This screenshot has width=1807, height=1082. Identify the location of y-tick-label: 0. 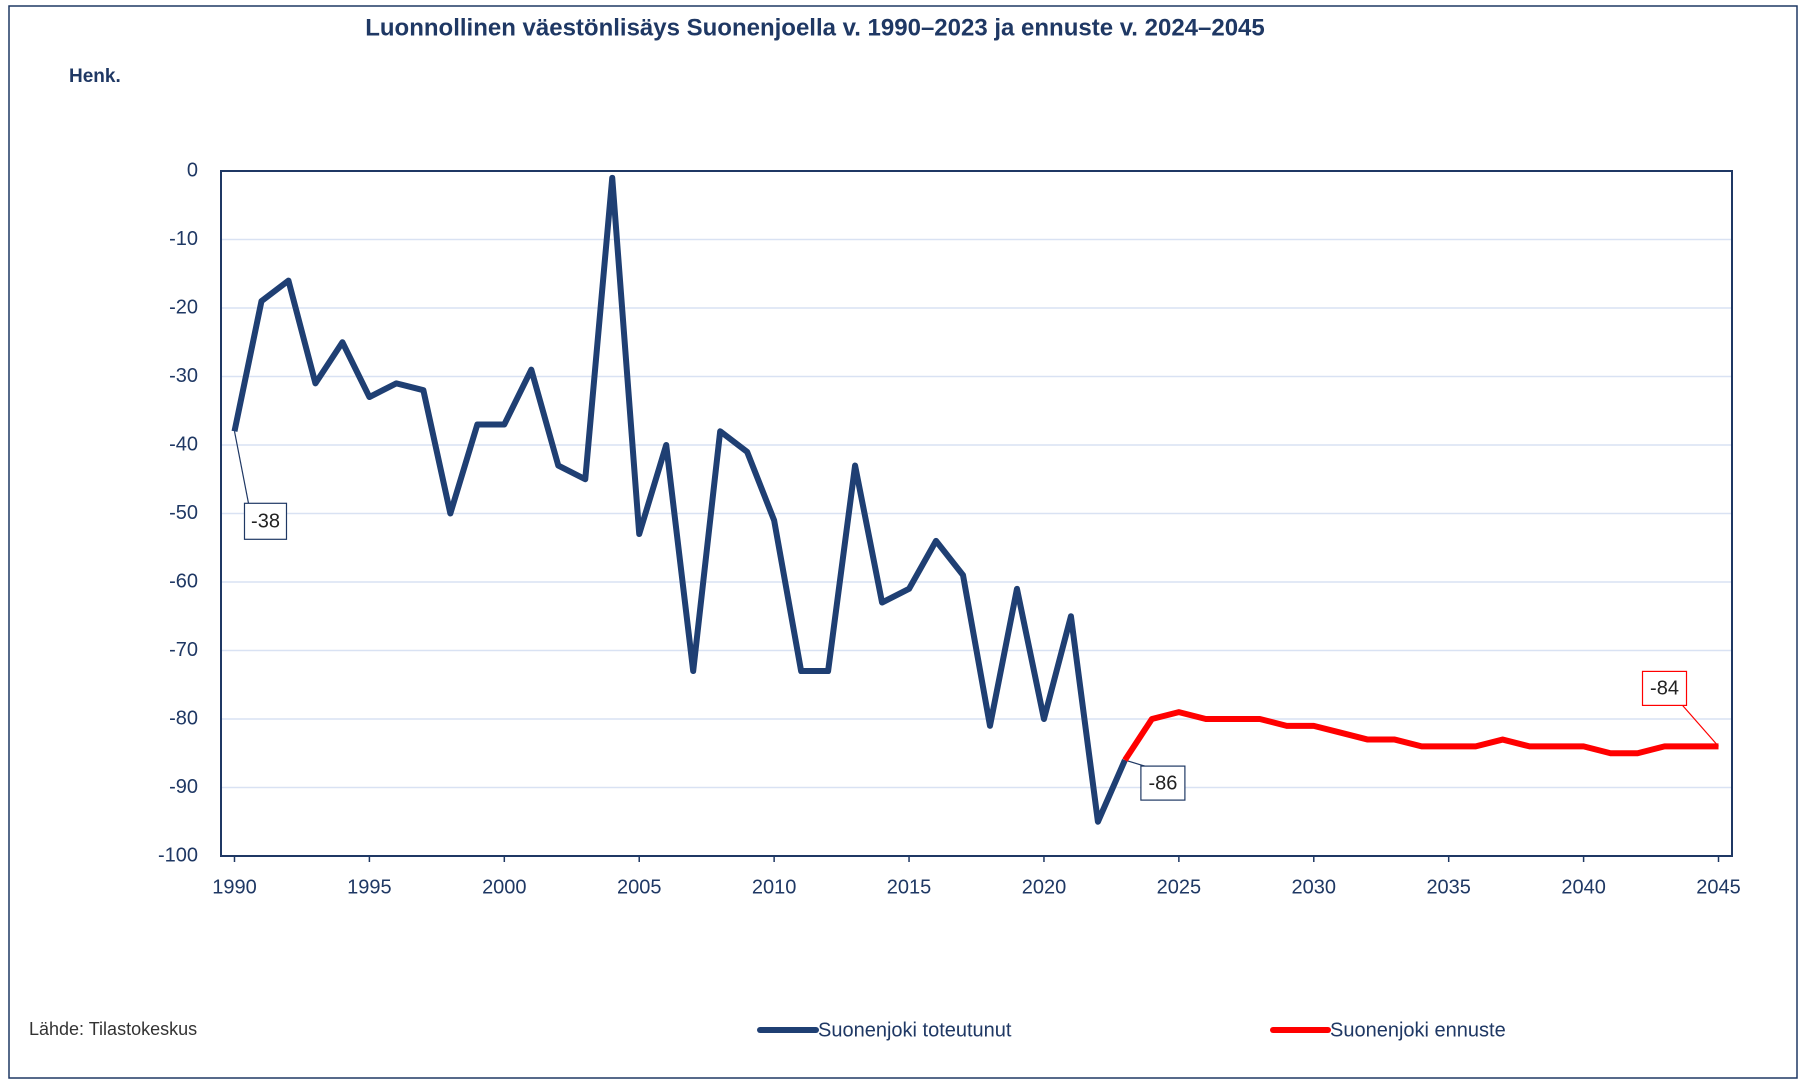
(192, 170).